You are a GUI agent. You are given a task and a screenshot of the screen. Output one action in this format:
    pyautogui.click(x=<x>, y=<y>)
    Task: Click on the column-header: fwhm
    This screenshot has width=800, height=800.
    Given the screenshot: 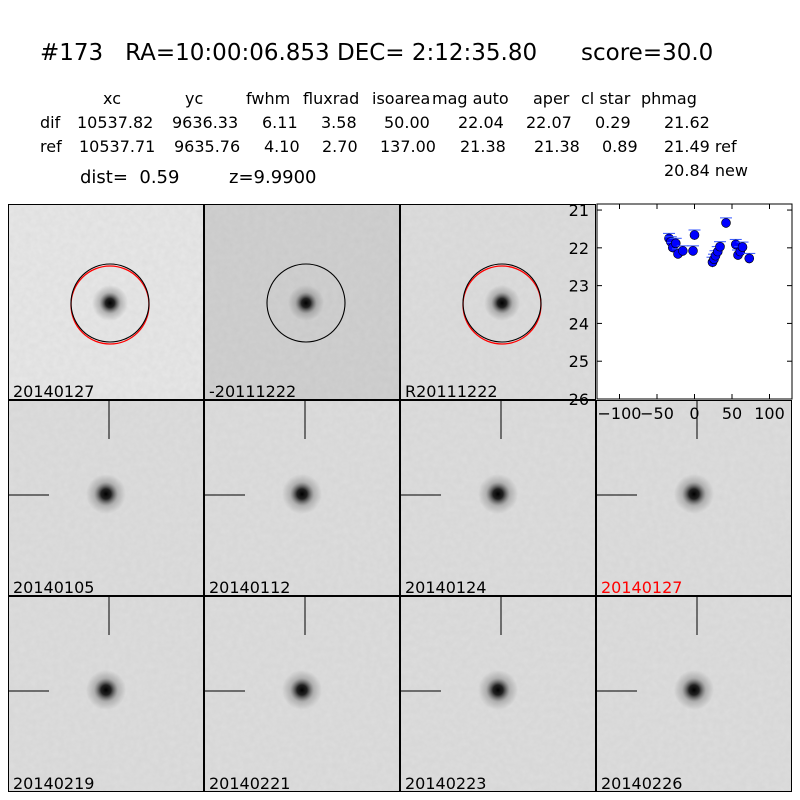 What is the action you would take?
    pyautogui.click(x=268, y=98)
    